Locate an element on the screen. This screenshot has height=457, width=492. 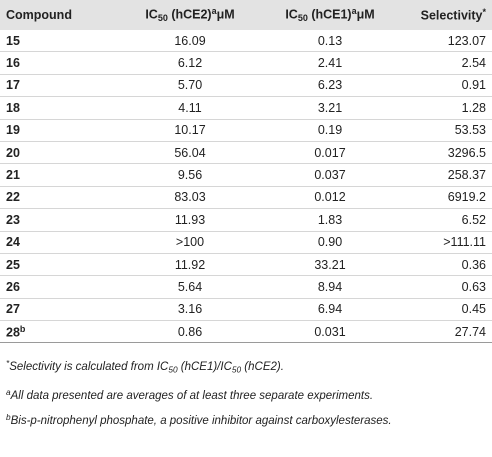
table-cell: 15 is located at coordinates (60, 41).